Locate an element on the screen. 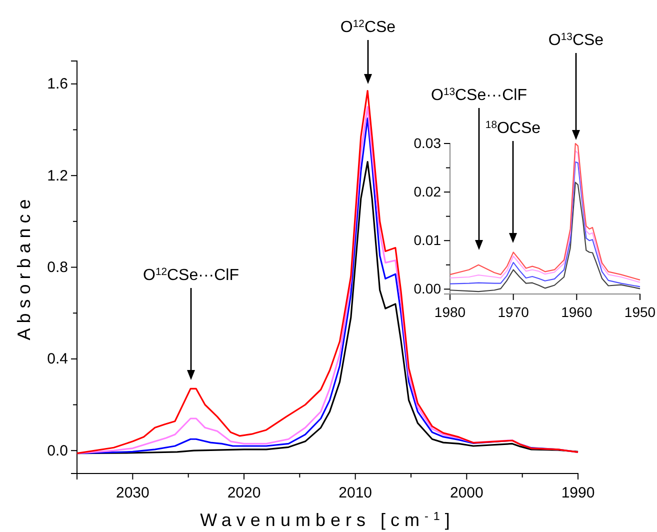 The image size is (657, 532). x-tick-label: 1990 is located at coordinates (578, 493).